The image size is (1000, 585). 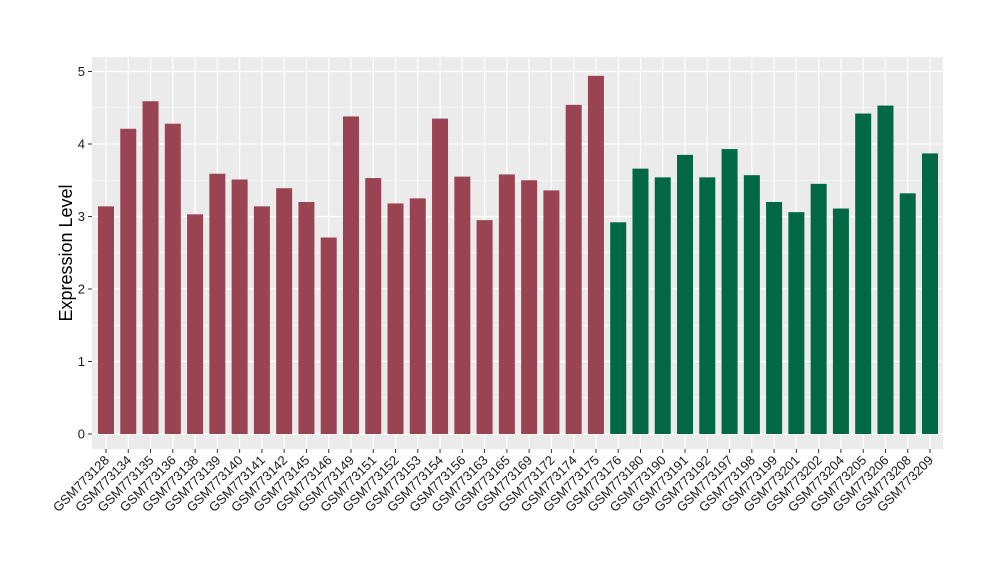 I want to click on bar-GSM773134, so click(x=128, y=281).